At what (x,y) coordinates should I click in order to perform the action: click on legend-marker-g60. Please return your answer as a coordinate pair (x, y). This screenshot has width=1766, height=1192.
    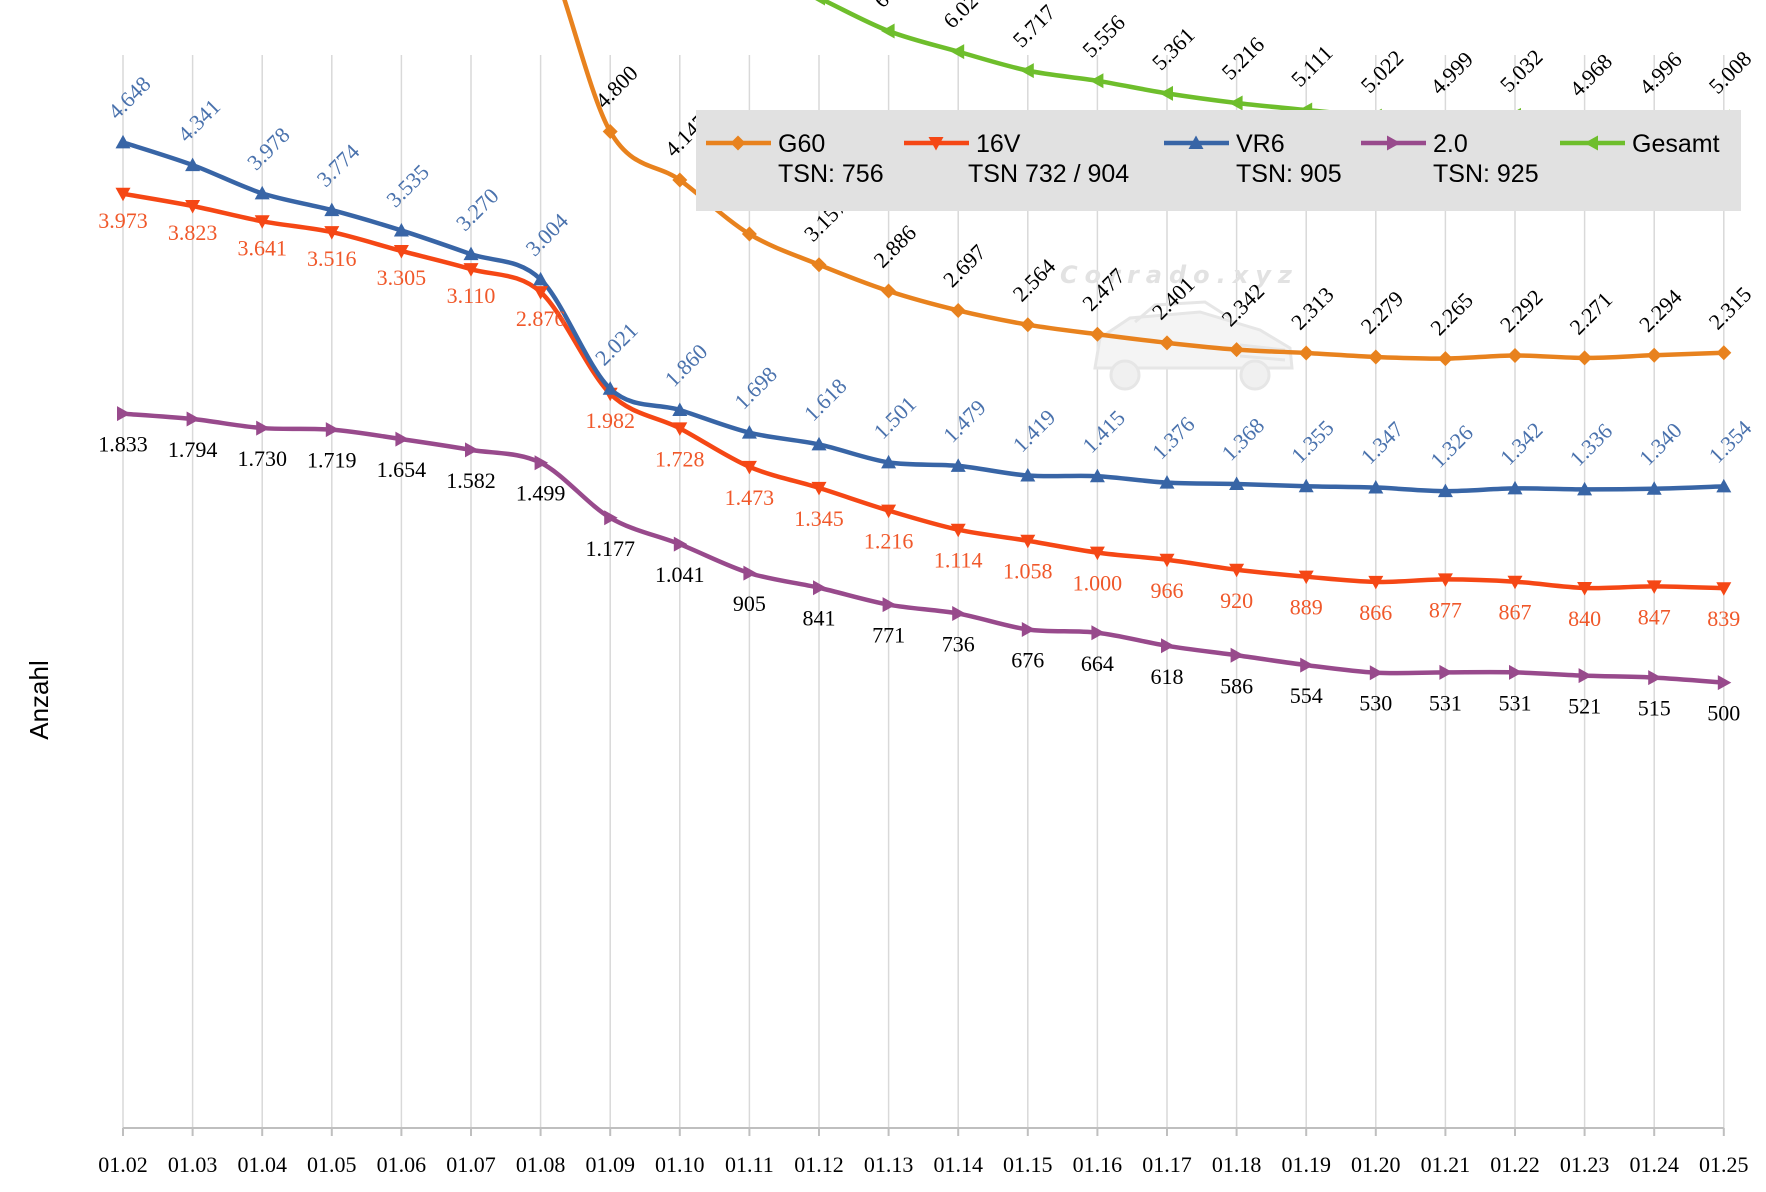
    Looking at the image, I should click on (738, 143).